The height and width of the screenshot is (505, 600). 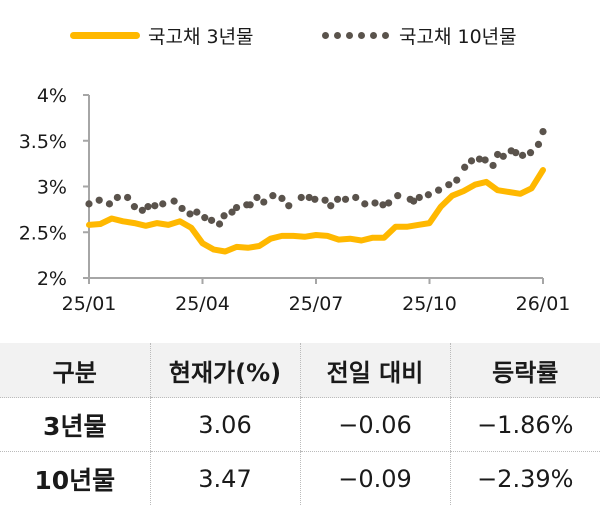 I want to click on svg-text: 4%, so click(x=52, y=96).